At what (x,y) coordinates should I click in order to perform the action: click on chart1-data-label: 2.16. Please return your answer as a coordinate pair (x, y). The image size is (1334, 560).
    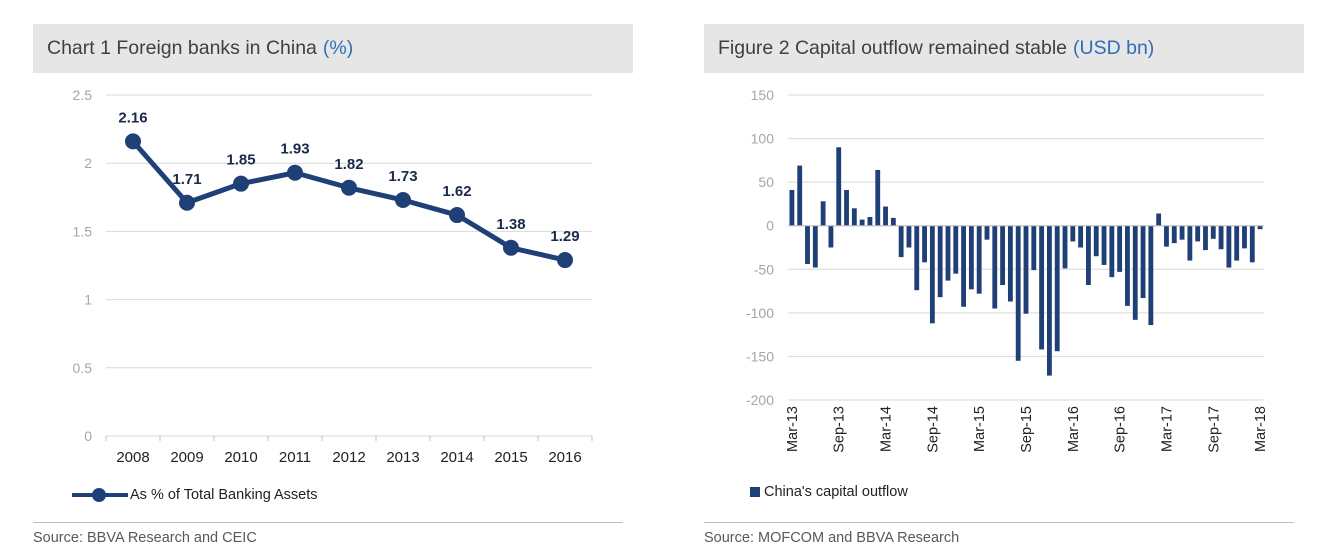
    Looking at the image, I should click on (132, 117).